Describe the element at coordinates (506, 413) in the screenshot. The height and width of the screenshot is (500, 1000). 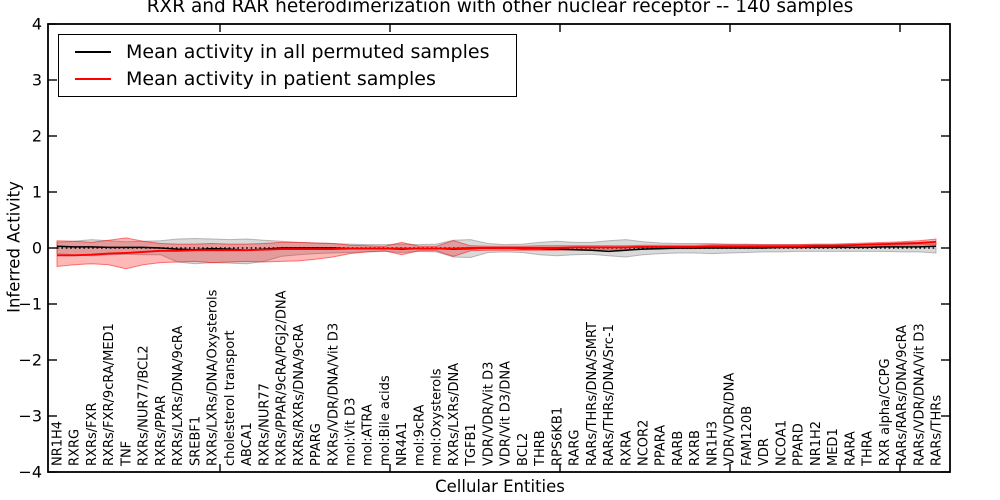
I see `x-tick-label: VDR/Vit D3/DNA` at that location.